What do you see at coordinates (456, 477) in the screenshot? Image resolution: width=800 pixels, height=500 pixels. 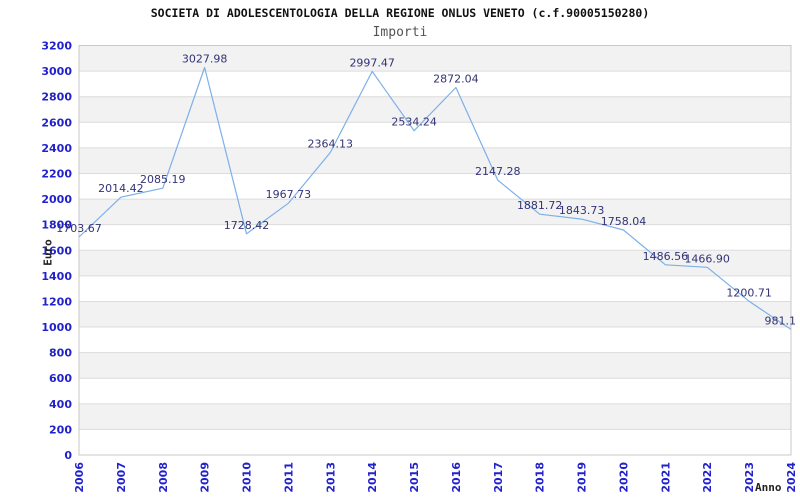 I see `x-tick-label: 2016` at bounding box center [456, 477].